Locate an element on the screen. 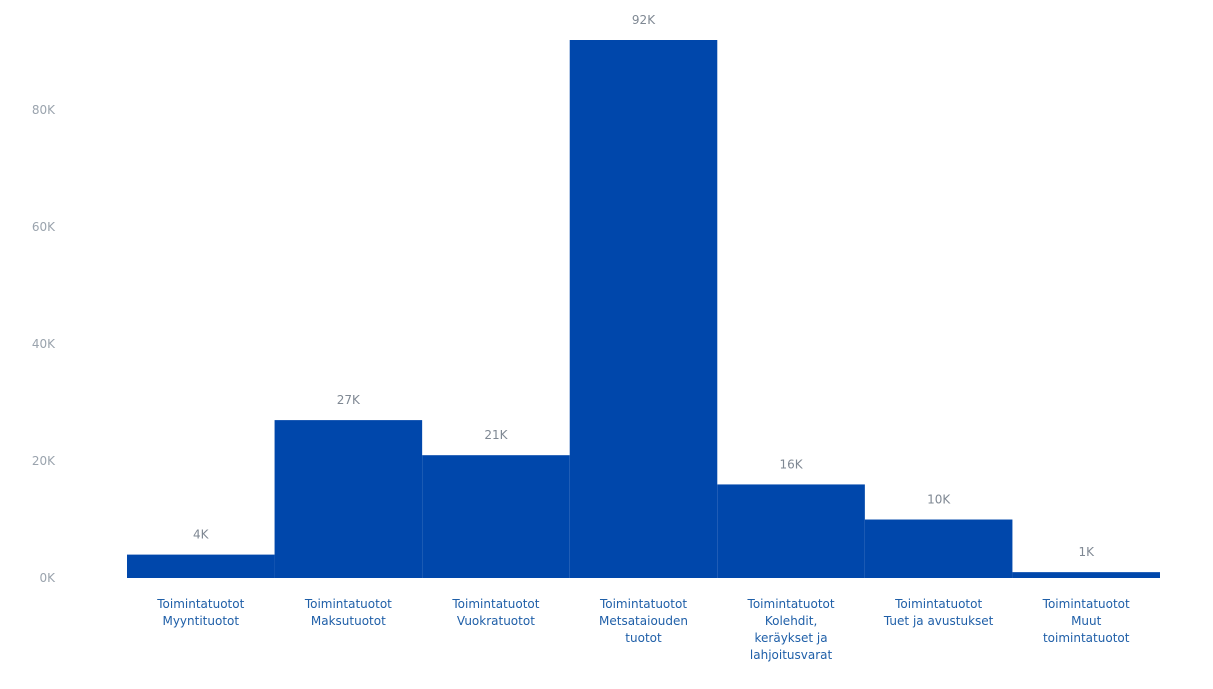 Image resolution: width=1213 pixels, height=689 pixels. data-label: 10K is located at coordinates (939, 500).